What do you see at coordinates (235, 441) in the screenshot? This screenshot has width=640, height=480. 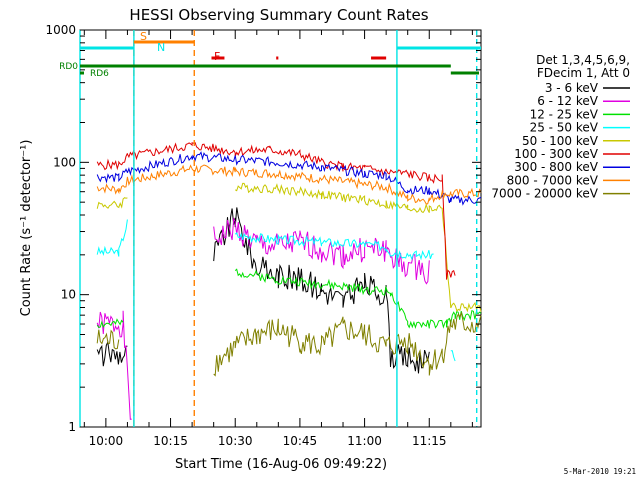 I see `x-tick-label: 10:30` at bounding box center [235, 441].